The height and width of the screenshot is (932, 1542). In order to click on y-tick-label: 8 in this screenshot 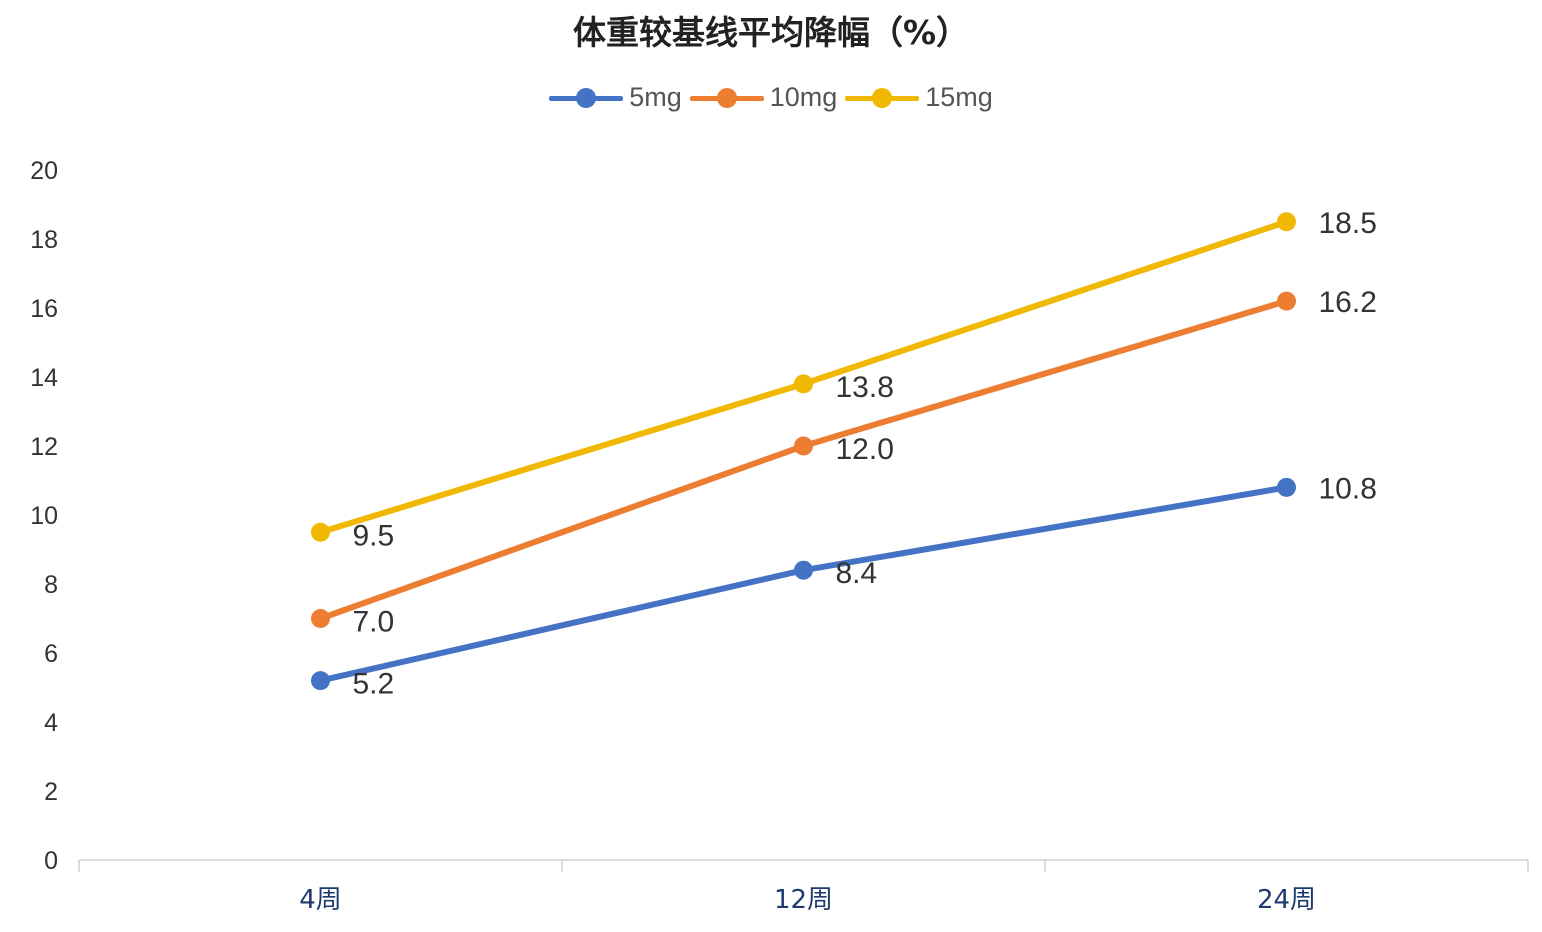, I will do `click(51, 585)`.